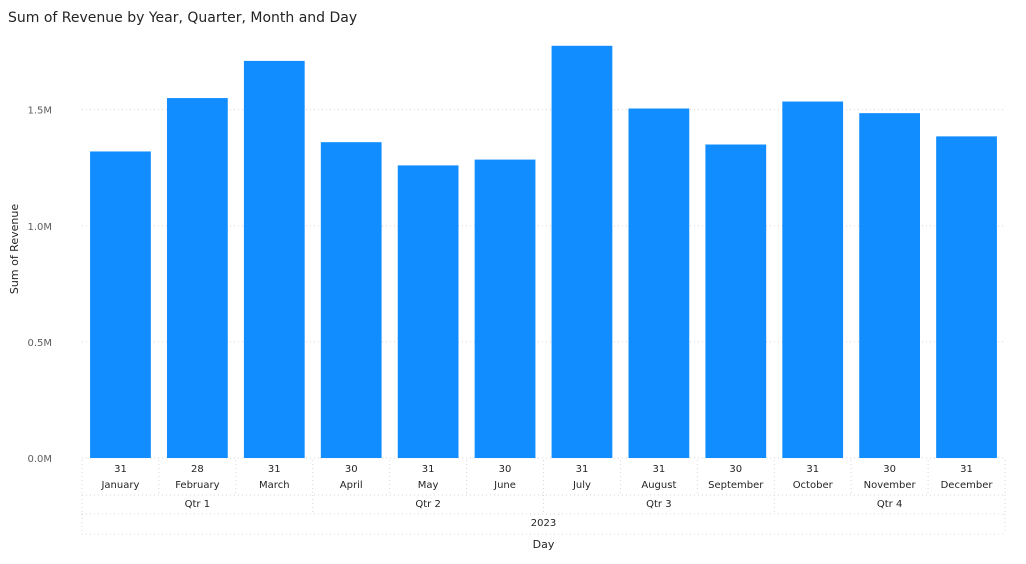  Describe the element at coordinates (427, 504) in the screenshot. I see `quarter-label: Qtr 2` at that location.